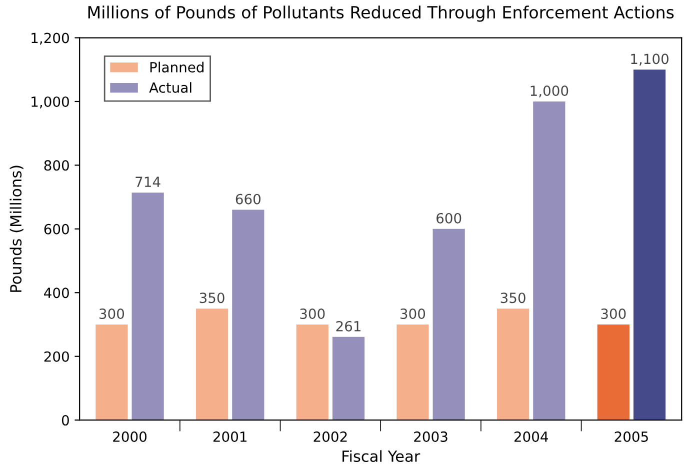  What do you see at coordinates (449, 218) in the screenshot?
I see `data-label: 600` at bounding box center [449, 218].